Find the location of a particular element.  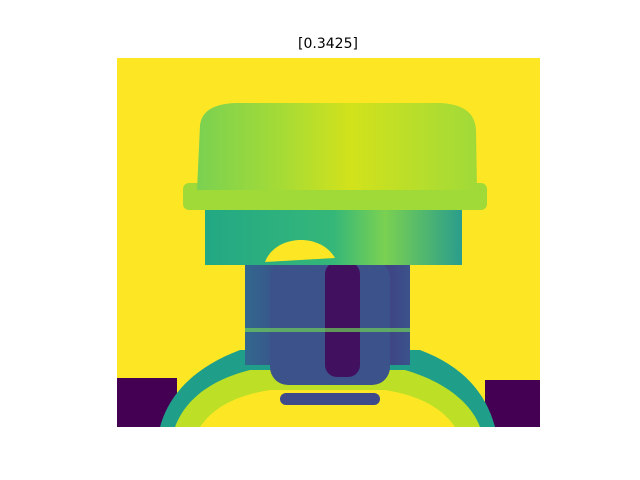

cap-top is located at coordinates (337, 146).